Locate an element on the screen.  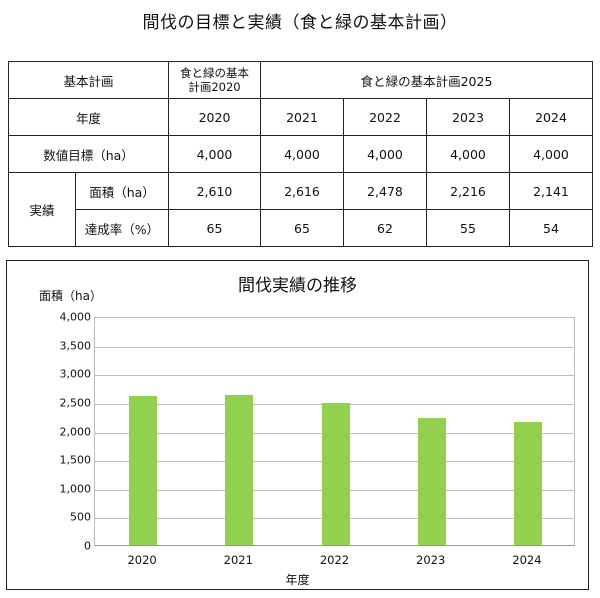
area-cell: 2,616 is located at coordinates (302, 191).